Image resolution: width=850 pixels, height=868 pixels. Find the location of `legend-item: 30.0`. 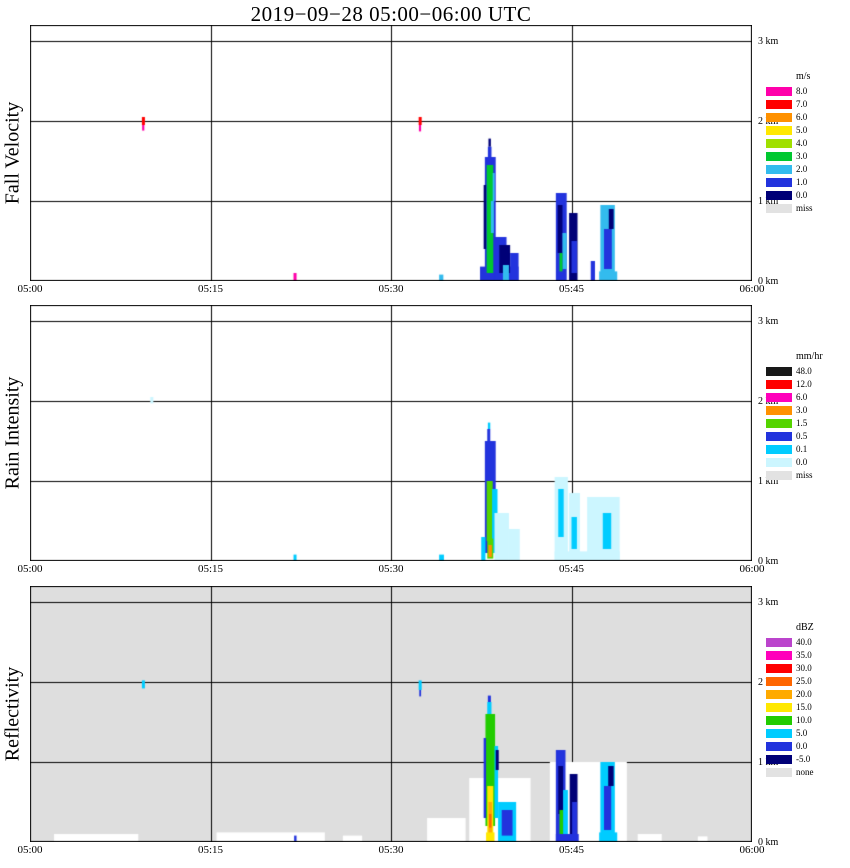

legend-item: 30.0 is located at coordinates (808, 668).